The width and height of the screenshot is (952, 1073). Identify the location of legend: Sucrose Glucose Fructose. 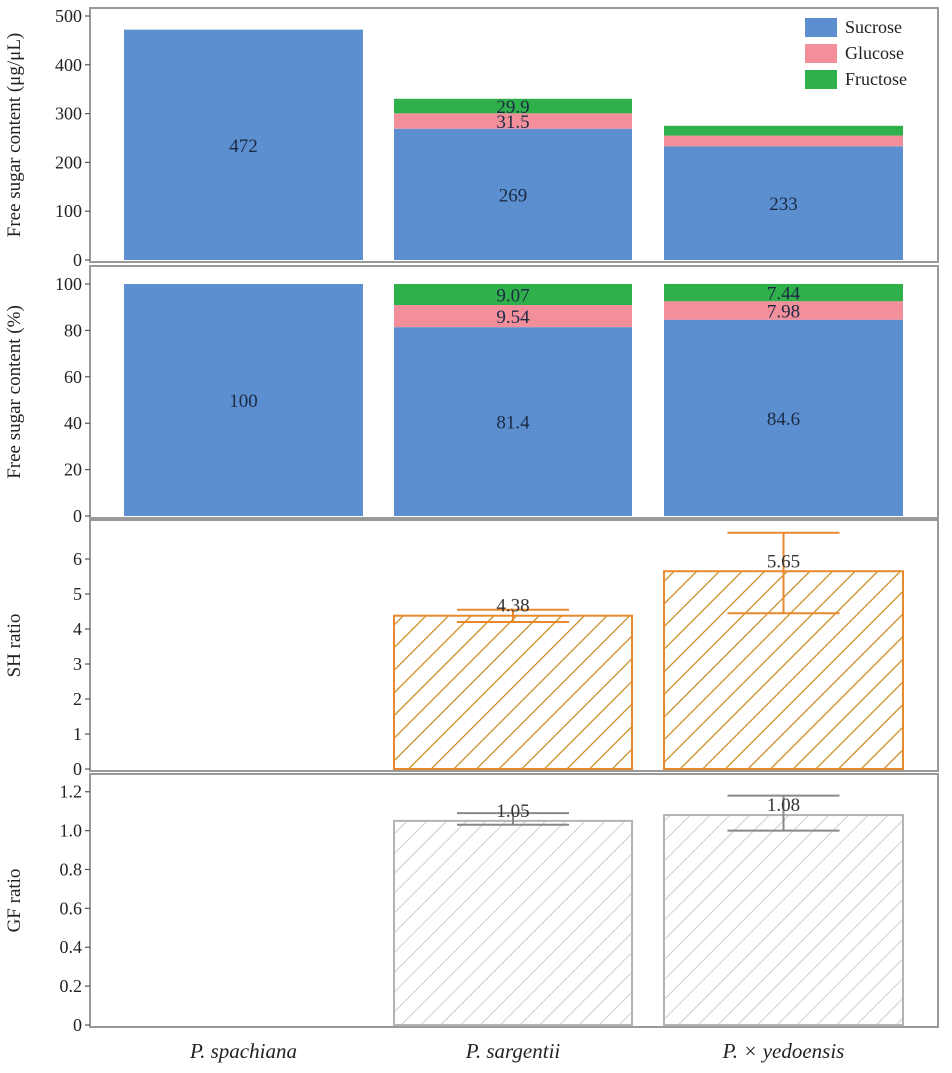
(856, 53).